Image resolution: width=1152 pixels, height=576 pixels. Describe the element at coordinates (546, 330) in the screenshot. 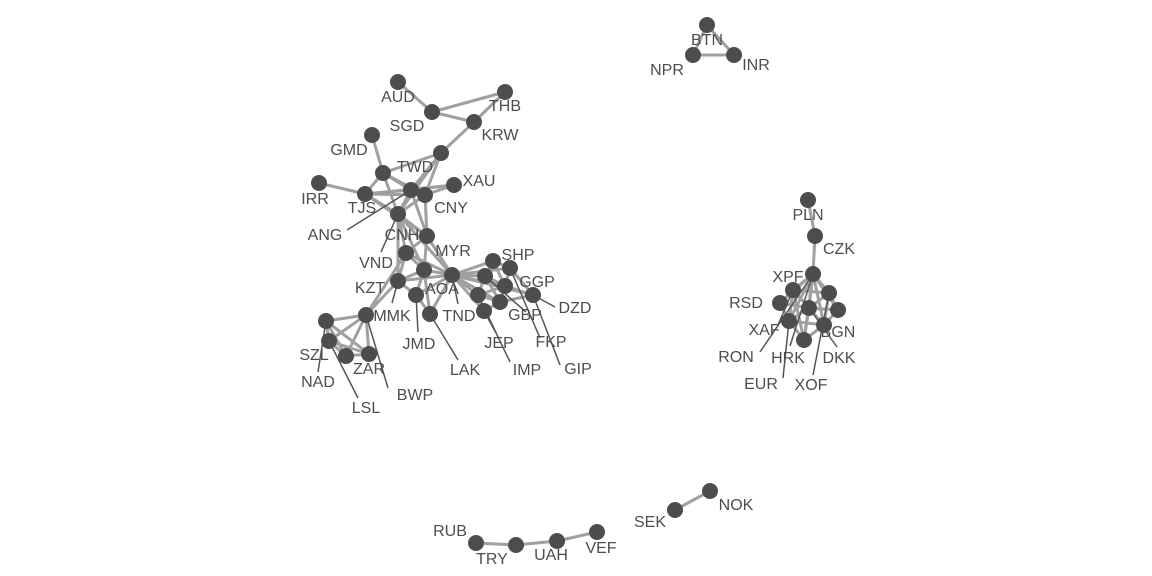

I see `leader-gip` at that location.